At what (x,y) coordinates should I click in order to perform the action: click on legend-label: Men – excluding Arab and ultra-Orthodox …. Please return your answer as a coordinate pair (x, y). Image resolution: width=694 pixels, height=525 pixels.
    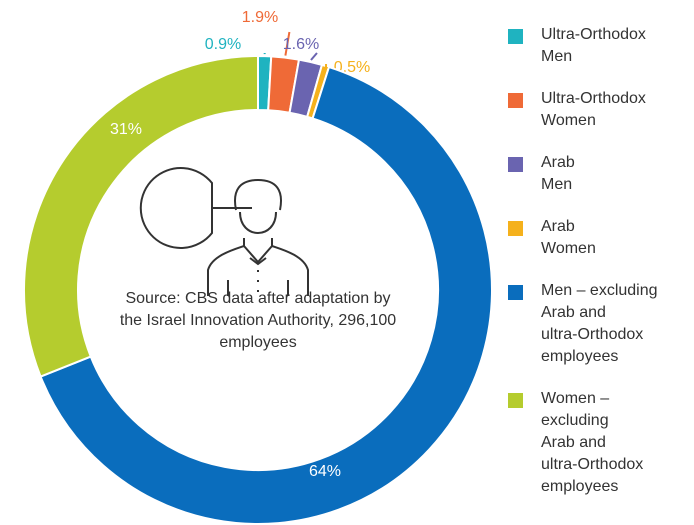
    Looking at the image, I should click on (599, 323).